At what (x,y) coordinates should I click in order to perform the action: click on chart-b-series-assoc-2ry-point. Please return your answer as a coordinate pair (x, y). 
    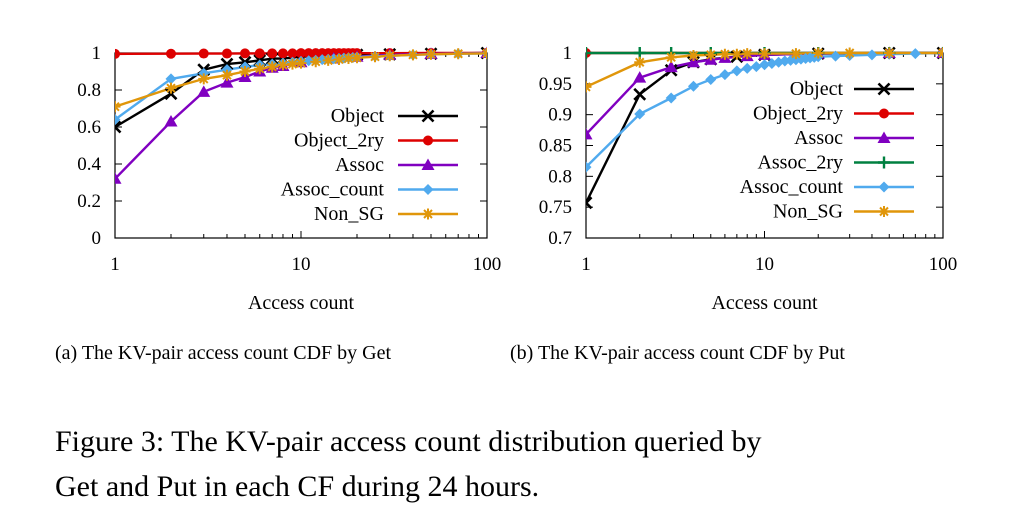
    Looking at the image, I should click on (589, 53).